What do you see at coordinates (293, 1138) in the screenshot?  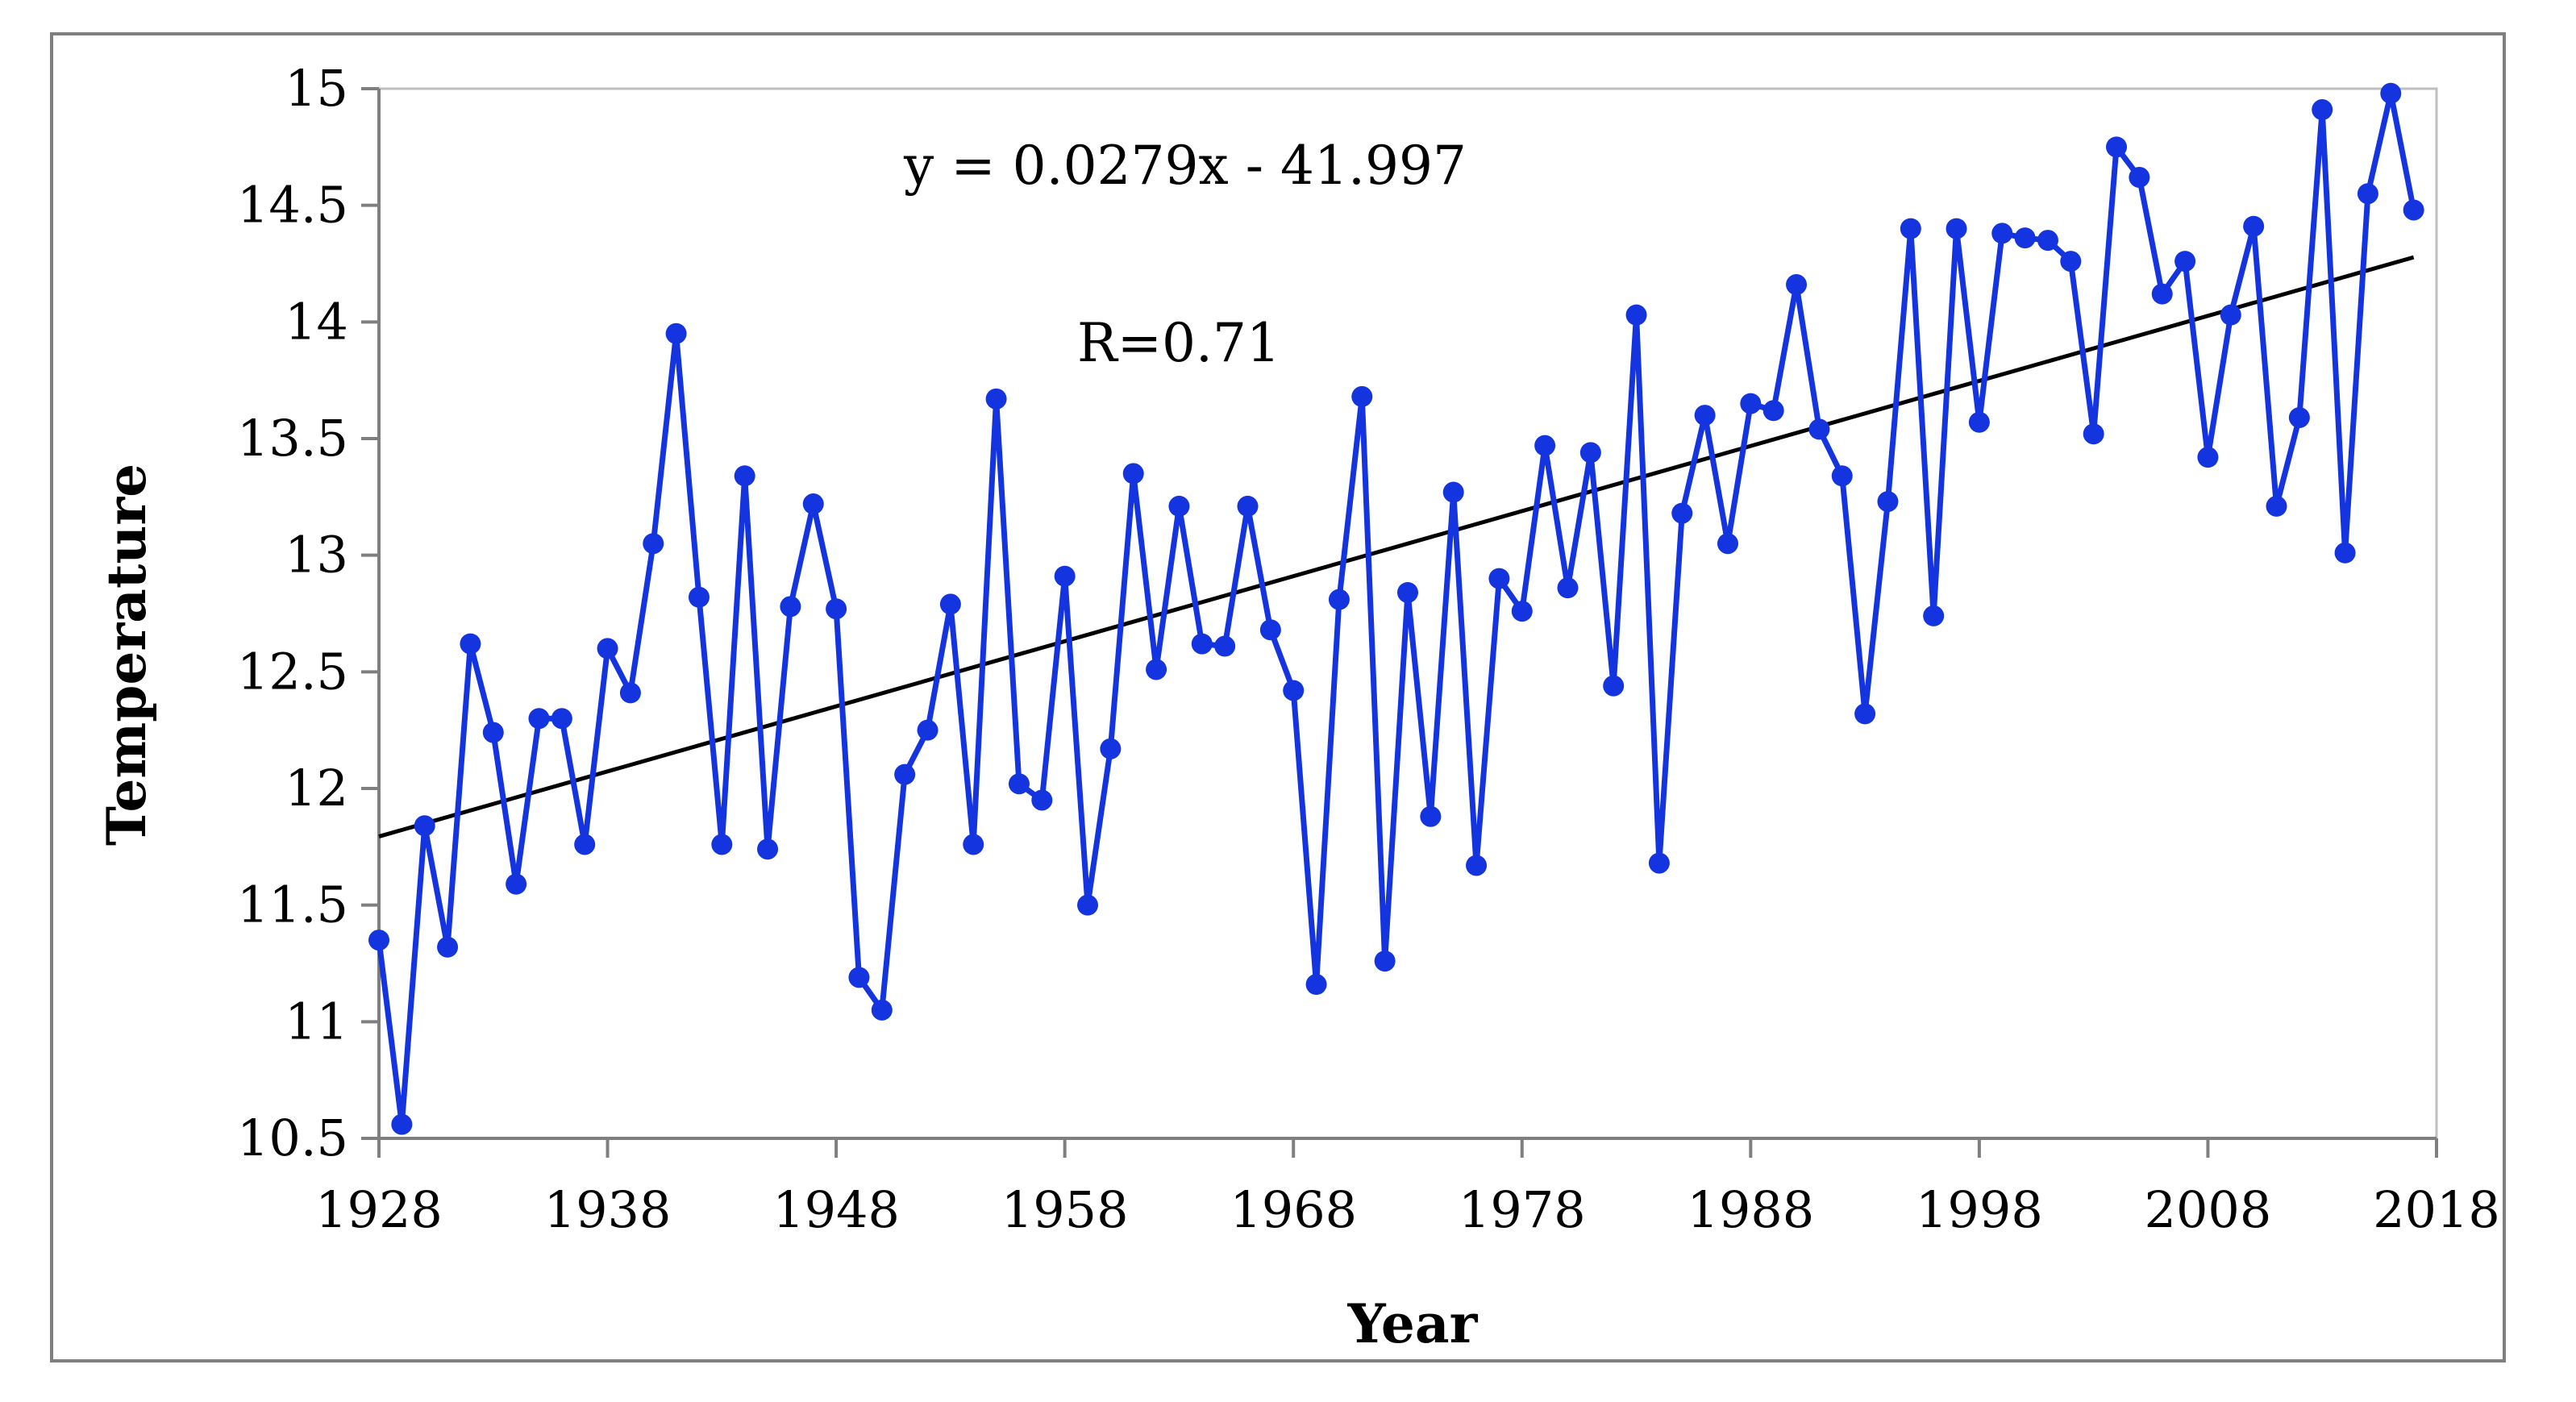 I see `y-tick-label: 10.5` at bounding box center [293, 1138].